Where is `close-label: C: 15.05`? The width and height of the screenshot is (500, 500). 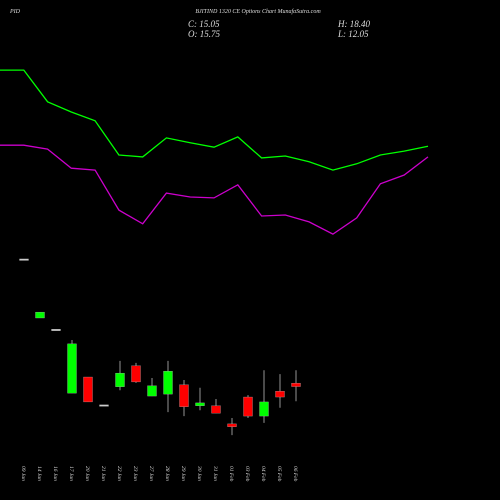
close-label: C: 15.05 is located at coordinates (204, 24).